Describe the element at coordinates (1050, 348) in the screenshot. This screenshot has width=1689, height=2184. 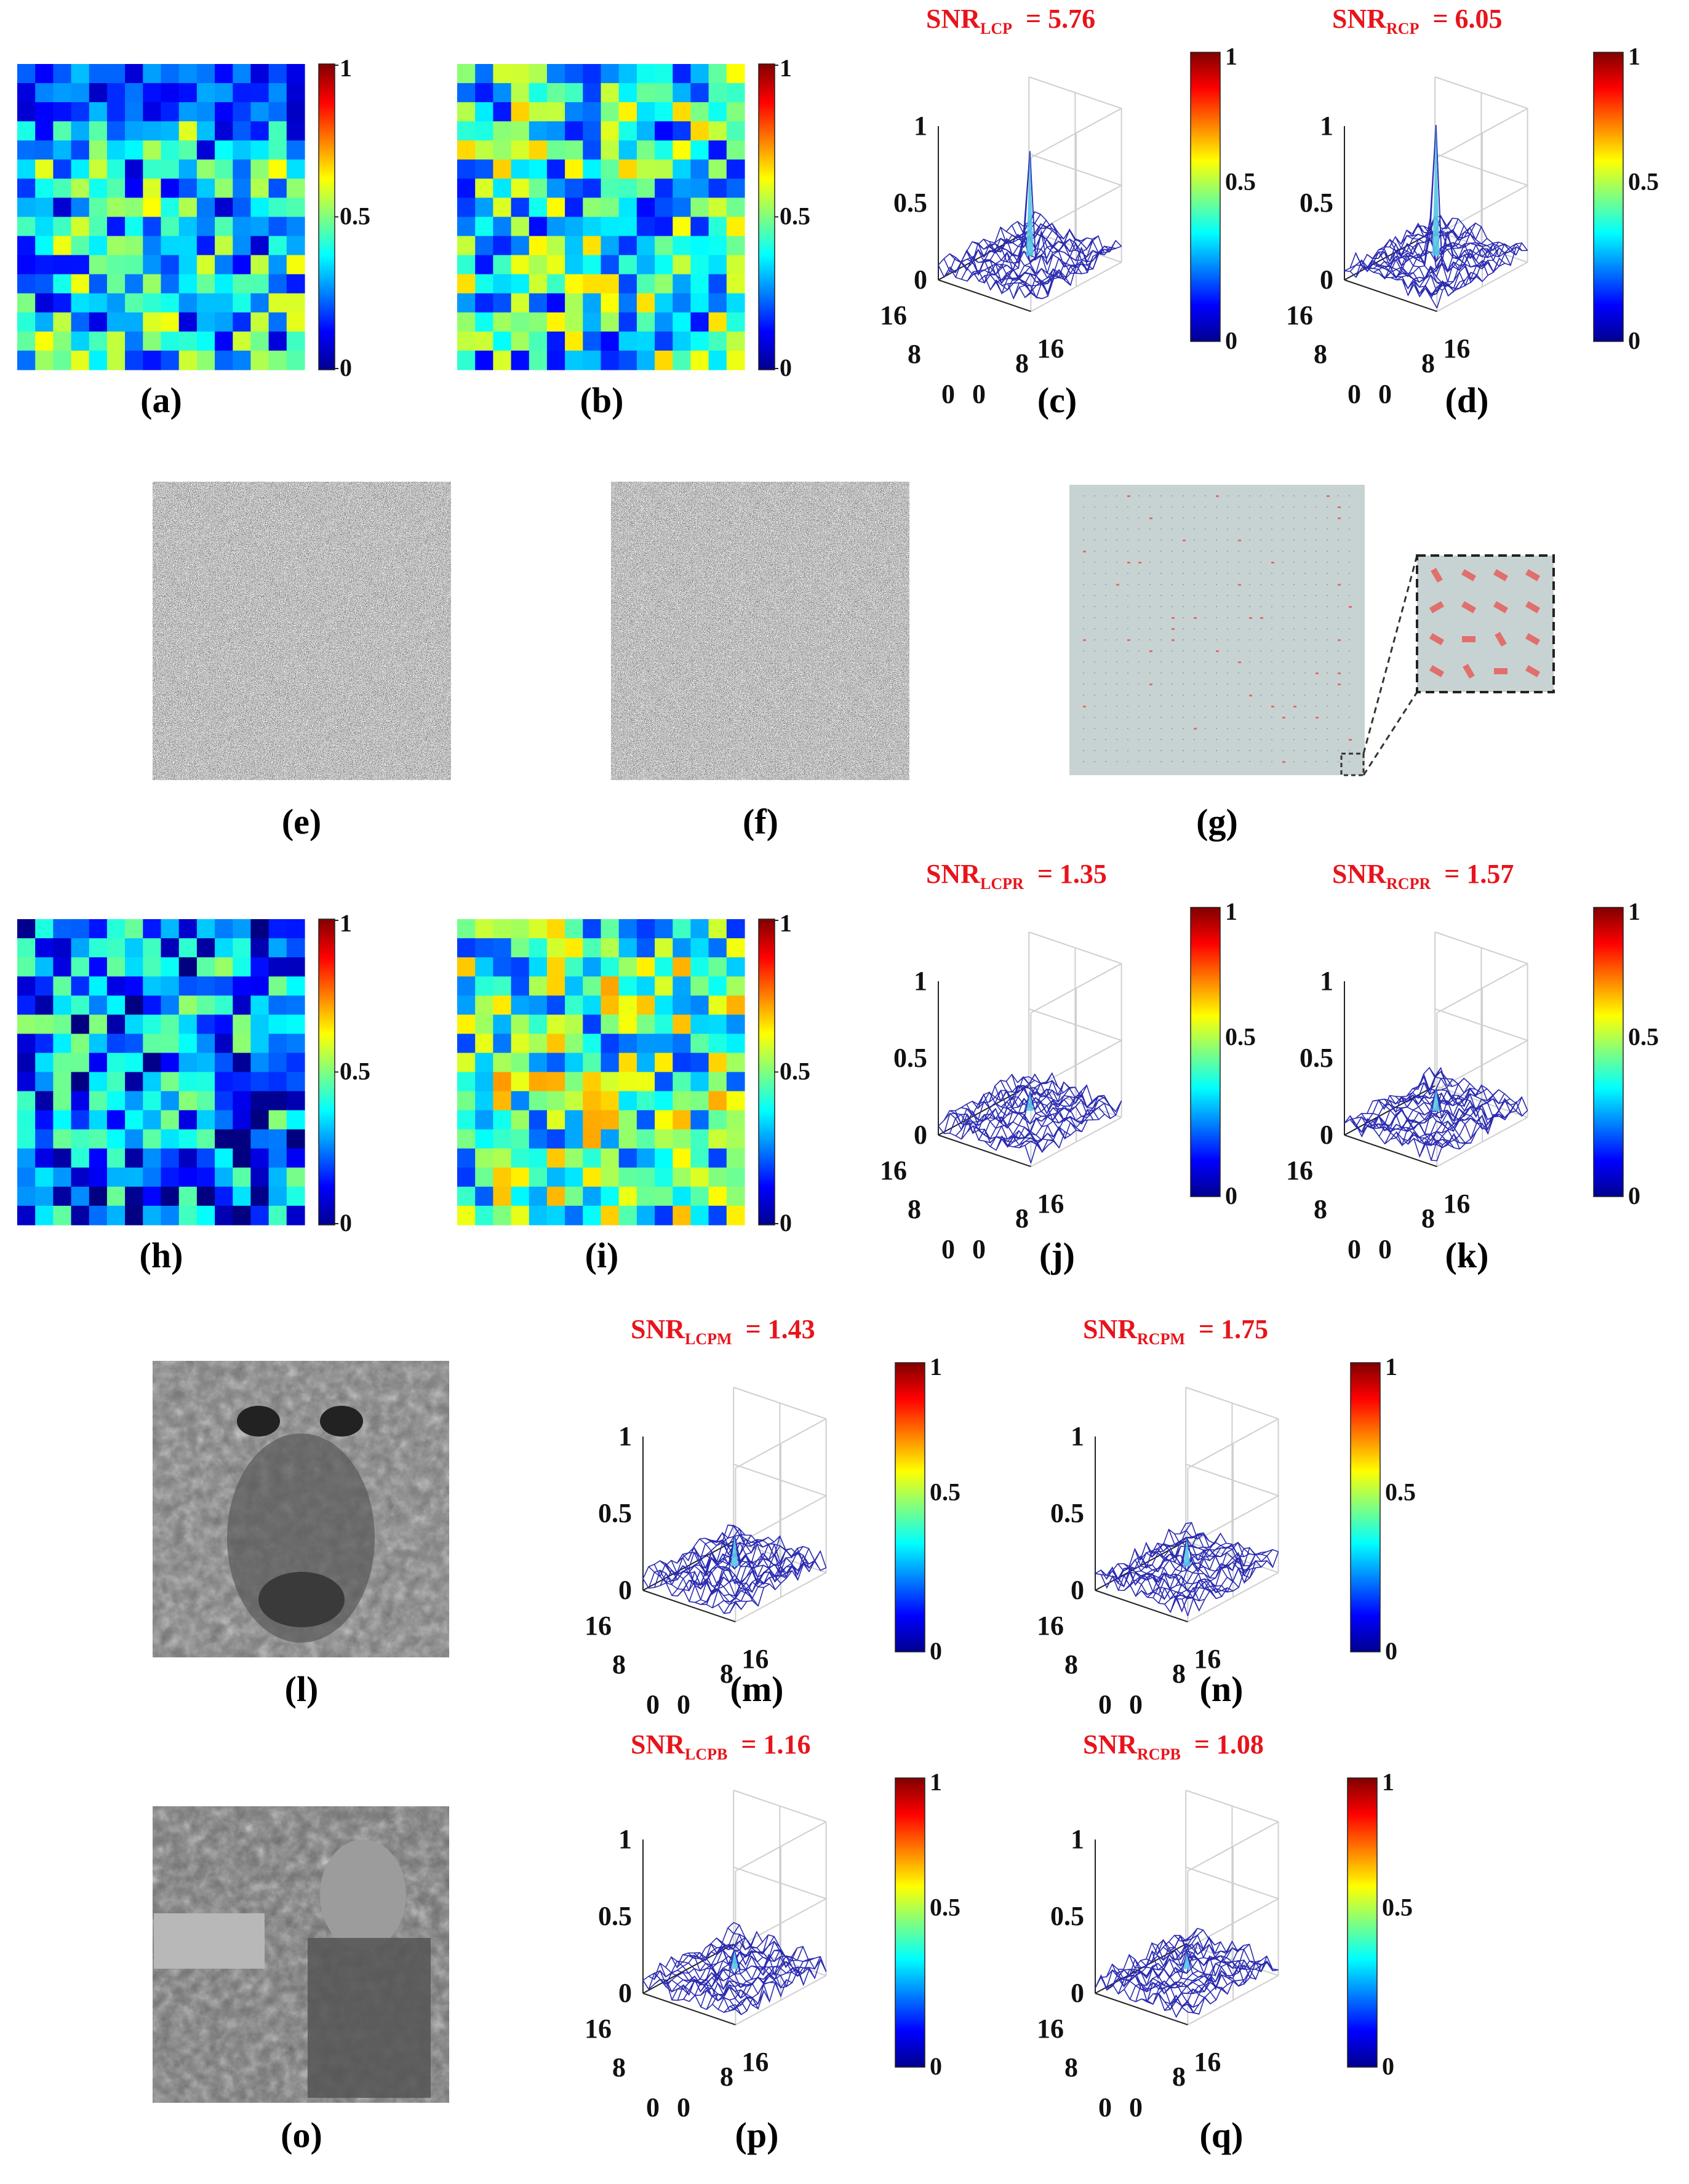
I see `axis-tick: 16` at that location.